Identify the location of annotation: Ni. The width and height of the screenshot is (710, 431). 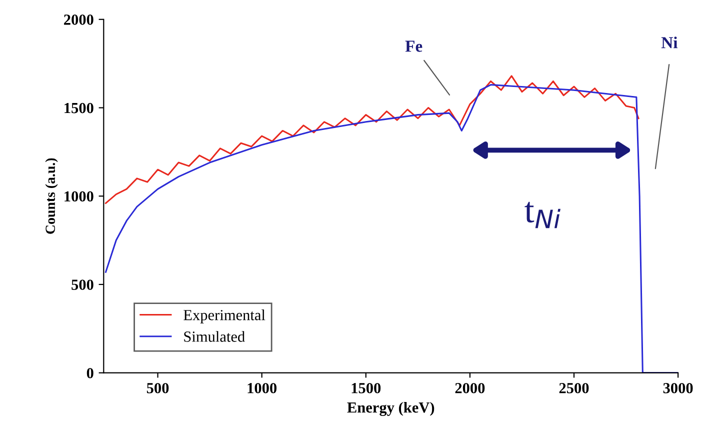
(669, 42).